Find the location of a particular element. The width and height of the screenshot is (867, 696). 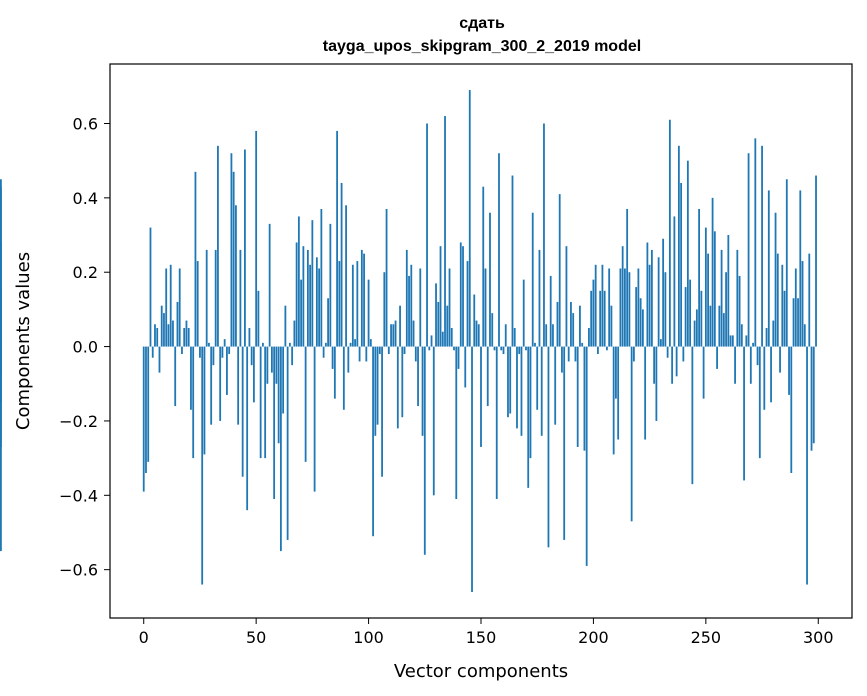

x-tick-label: 200 is located at coordinates (593, 637).